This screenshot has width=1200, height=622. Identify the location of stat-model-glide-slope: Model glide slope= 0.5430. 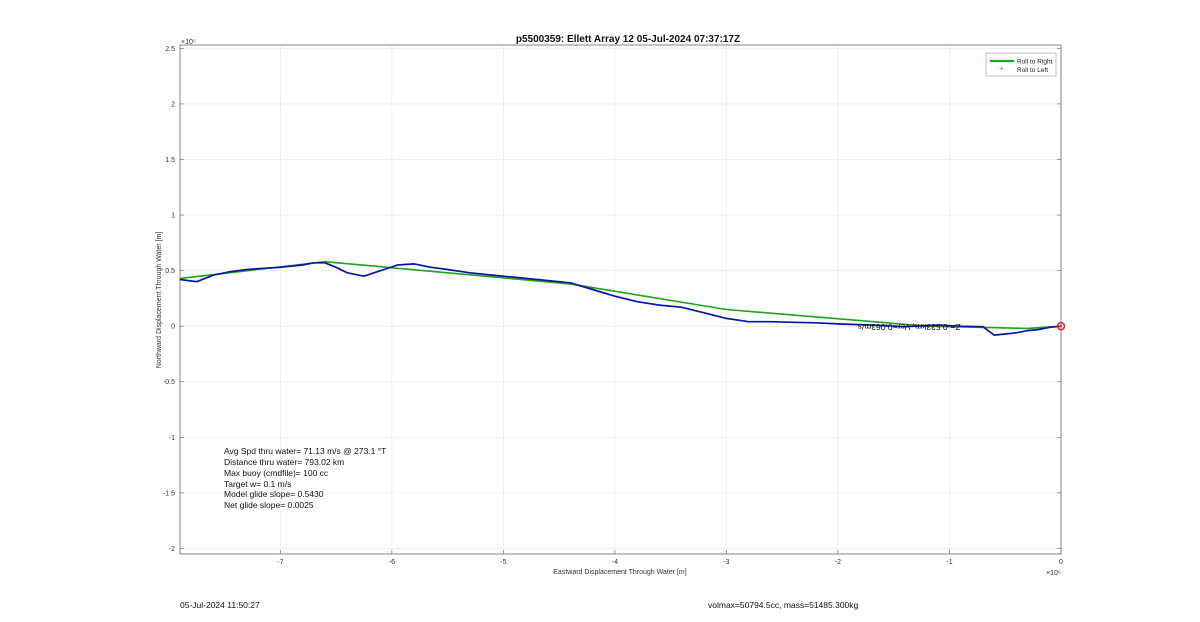
(274, 494).